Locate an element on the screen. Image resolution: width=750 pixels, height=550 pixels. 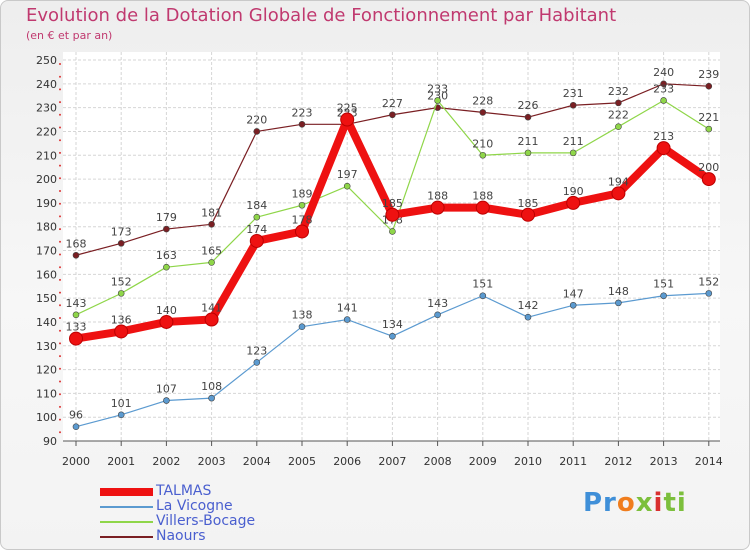
x-tick-label-2013: 2013 is located at coordinates (664, 461).